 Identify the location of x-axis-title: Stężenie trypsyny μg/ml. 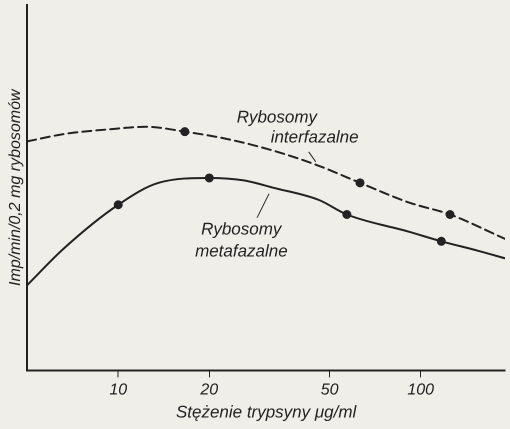
(267, 412).